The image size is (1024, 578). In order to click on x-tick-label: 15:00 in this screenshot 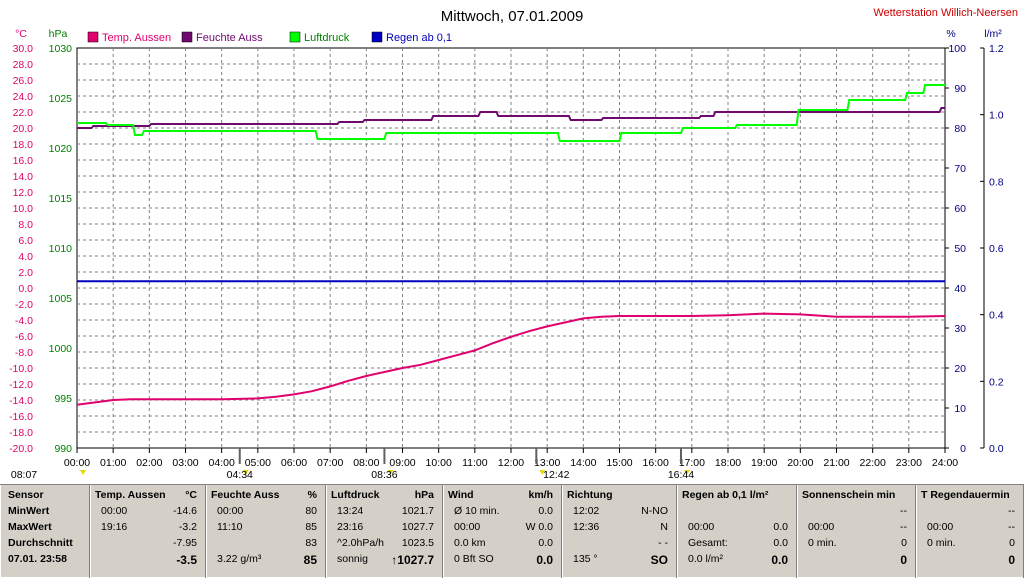, I will do `click(619, 463)`.